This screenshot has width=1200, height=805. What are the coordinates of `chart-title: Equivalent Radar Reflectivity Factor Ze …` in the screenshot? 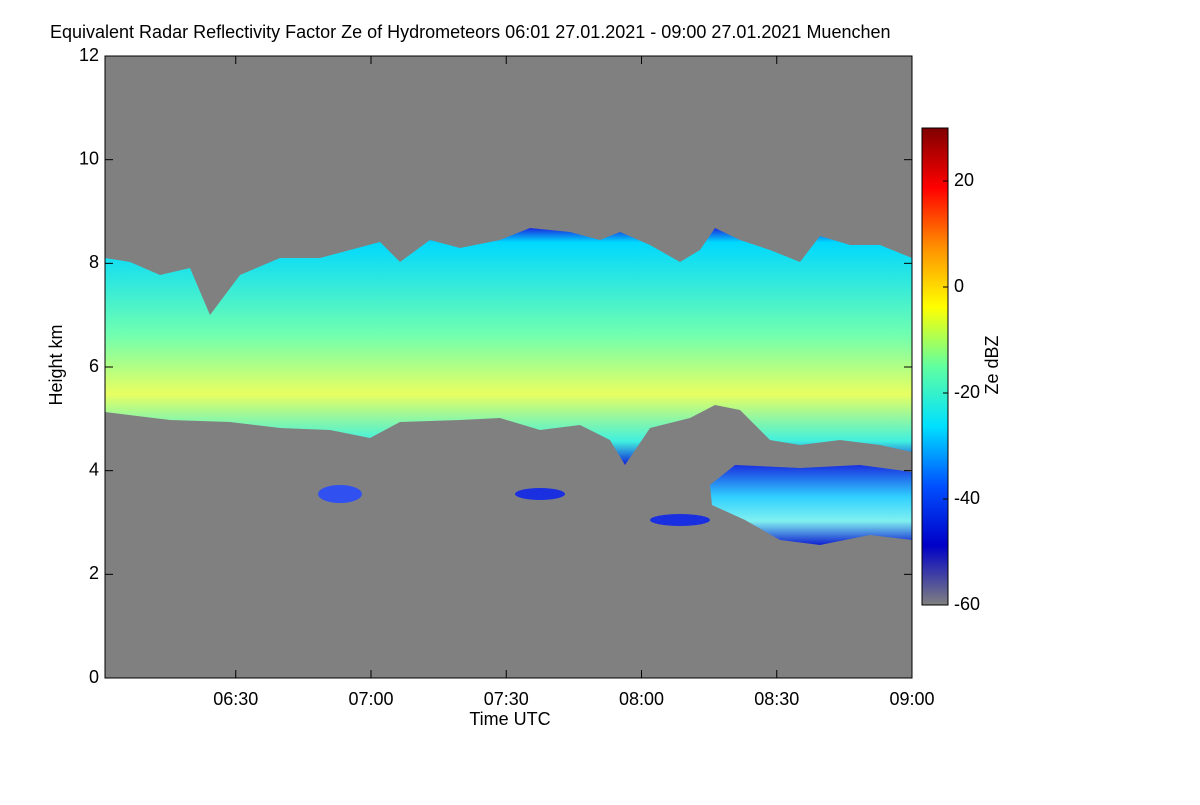 It's located at (470, 32).